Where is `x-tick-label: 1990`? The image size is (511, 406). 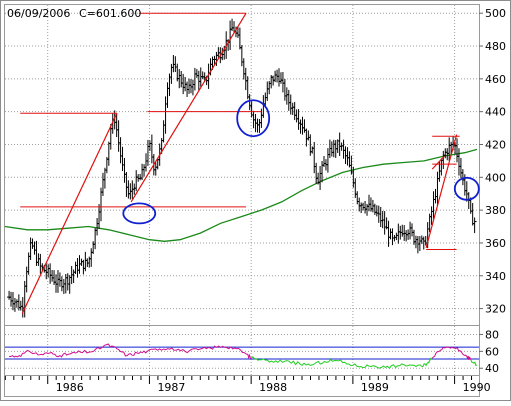 x-tick-label: 1990 is located at coordinates (477, 387).